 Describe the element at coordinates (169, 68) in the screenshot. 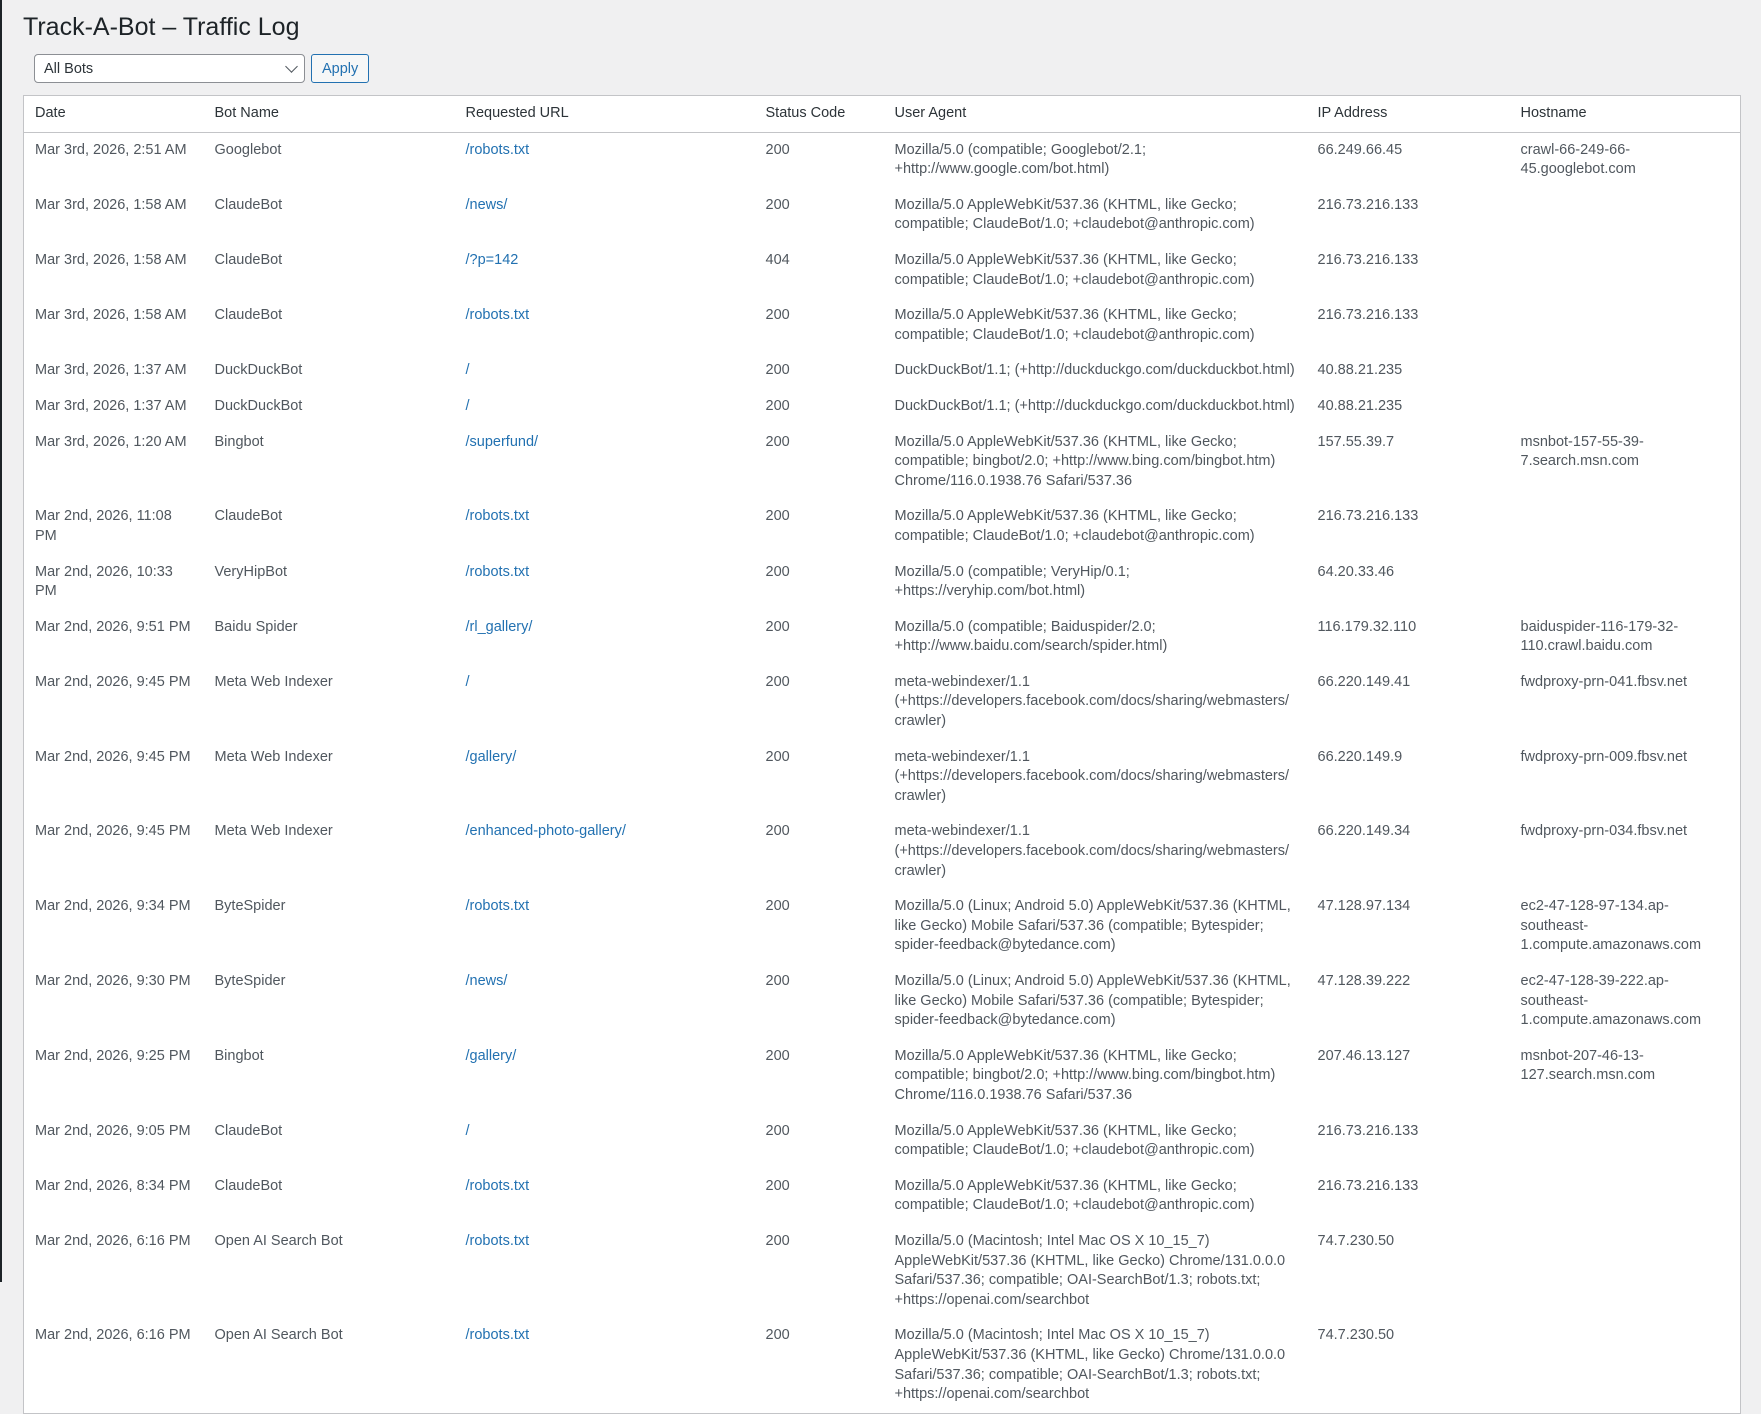

I see `bot-filter-select: All Bots` at that location.